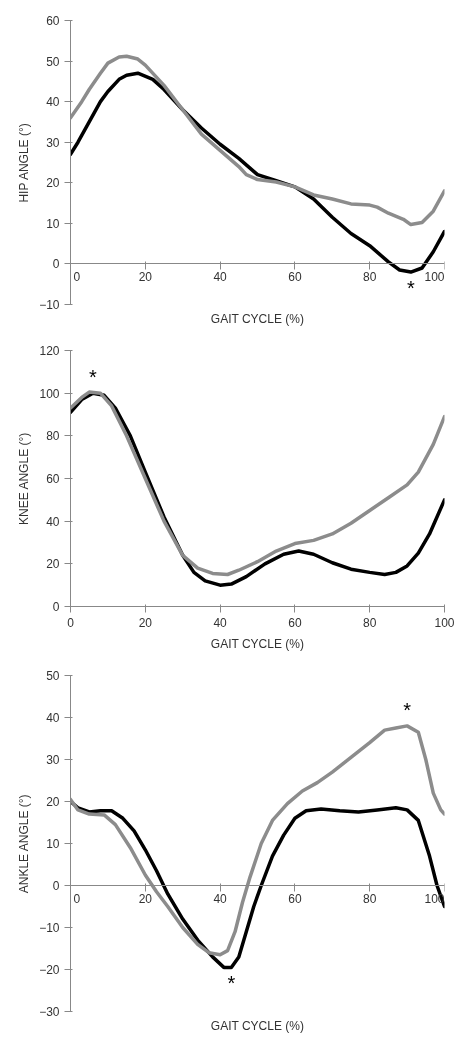 This screenshot has height=1052, width=469. What do you see at coordinates (24, 844) in the screenshot?
I see `y-axis-title: ANKLE ANGLE (°)` at bounding box center [24, 844].